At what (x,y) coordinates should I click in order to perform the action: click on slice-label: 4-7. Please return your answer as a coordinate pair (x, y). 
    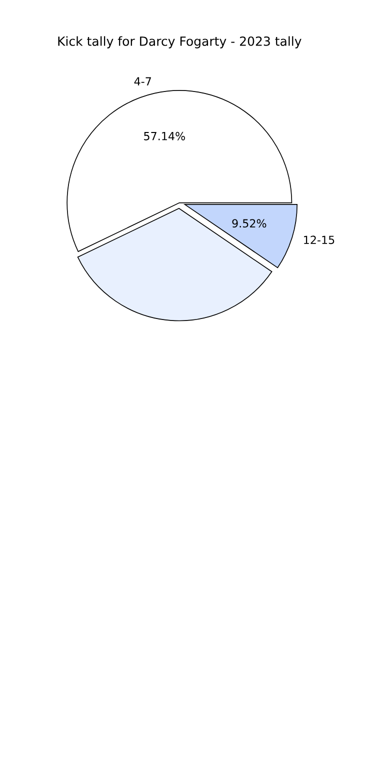
    Looking at the image, I should click on (142, 81).